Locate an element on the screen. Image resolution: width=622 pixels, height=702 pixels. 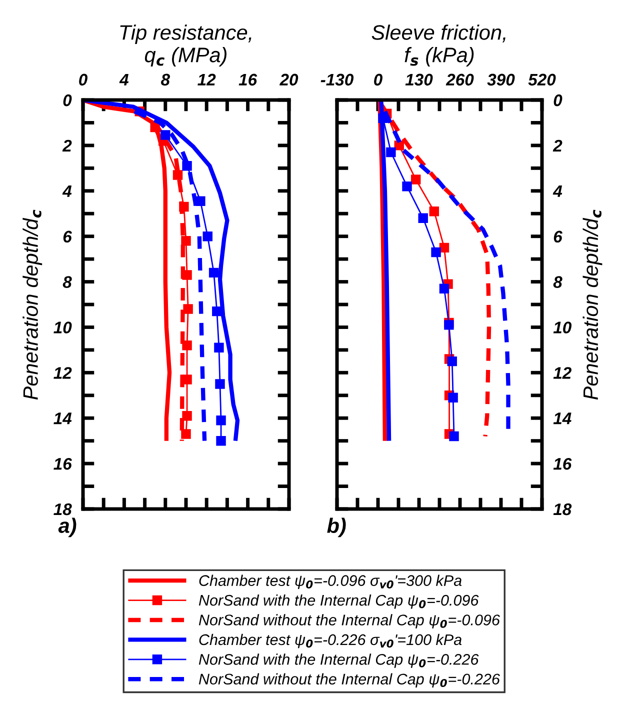
legend-label: Chamber test ψ$_{0}$=-0.096 σ$_{v0}$'=300 kPa is located at coordinates (330, 582).